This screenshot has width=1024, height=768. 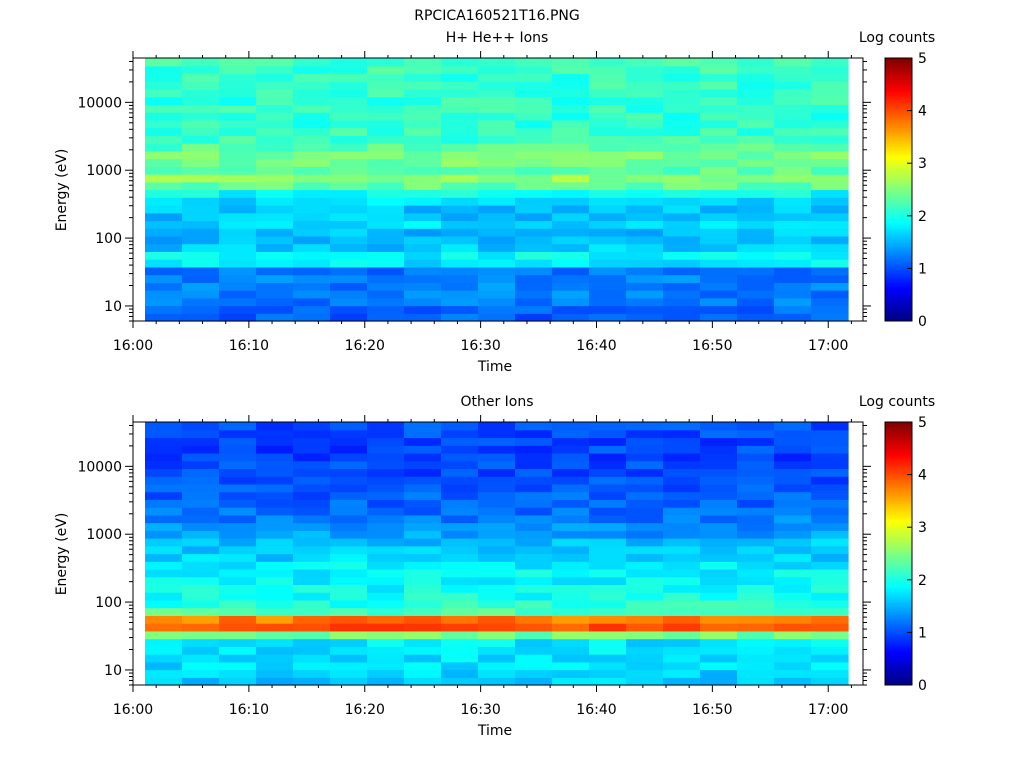 I want to click on panel-title: Other Ions, so click(x=496, y=402).